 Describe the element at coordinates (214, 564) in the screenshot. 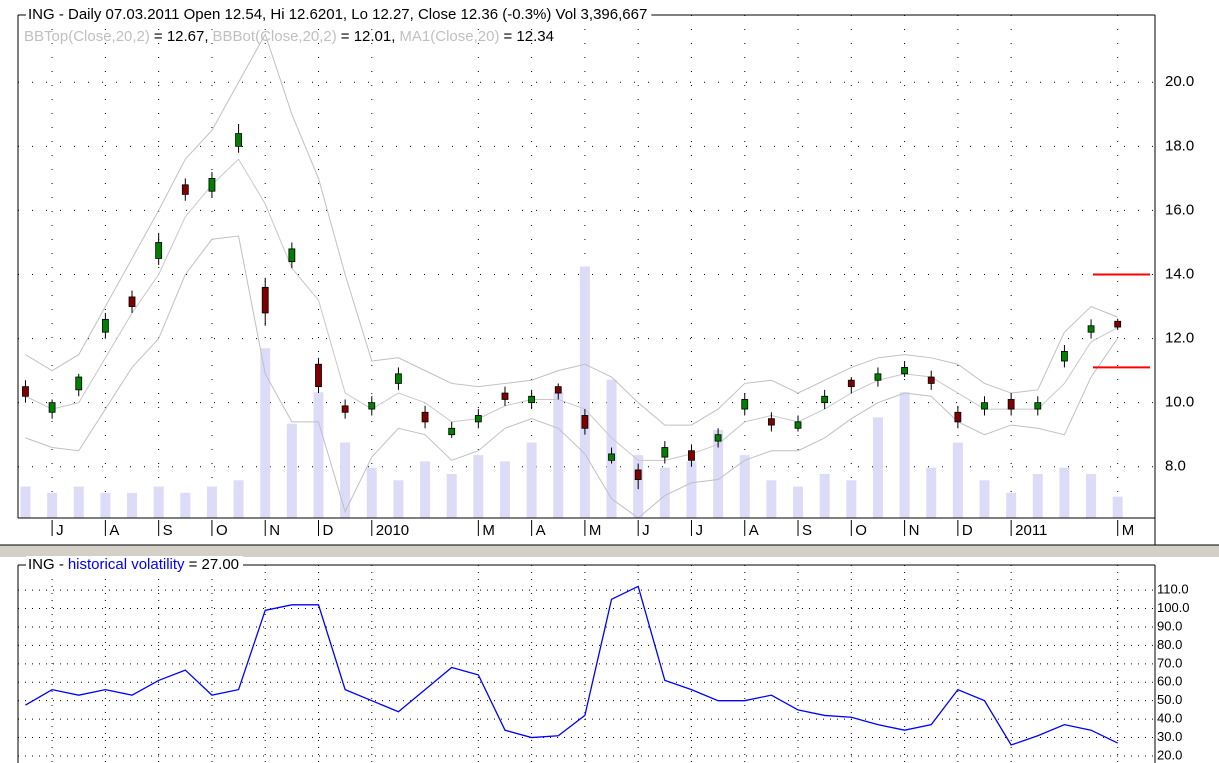

I see `legend-value: = 27.00` at that location.